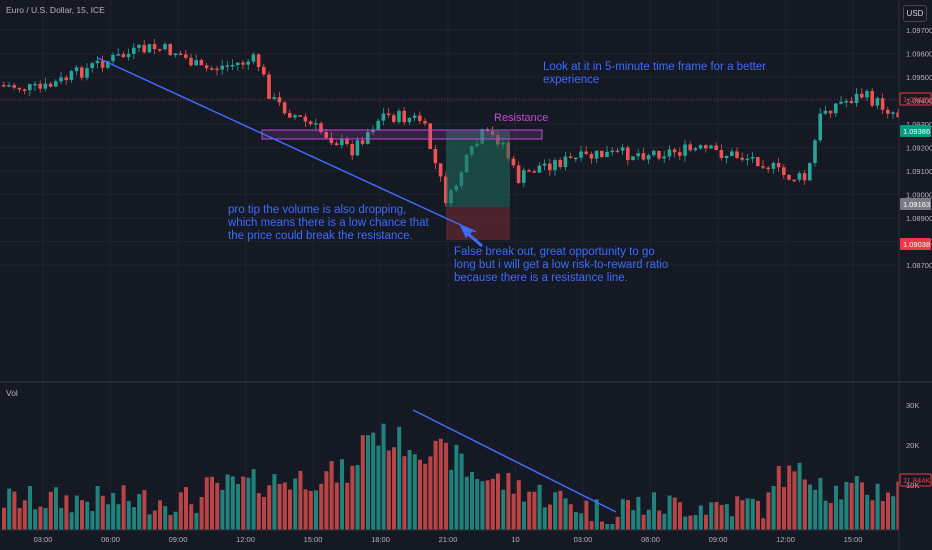 The height and width of the screenshot is (550, 932). I want to click on price-marker-text: 1.09386, so click(916, 131).